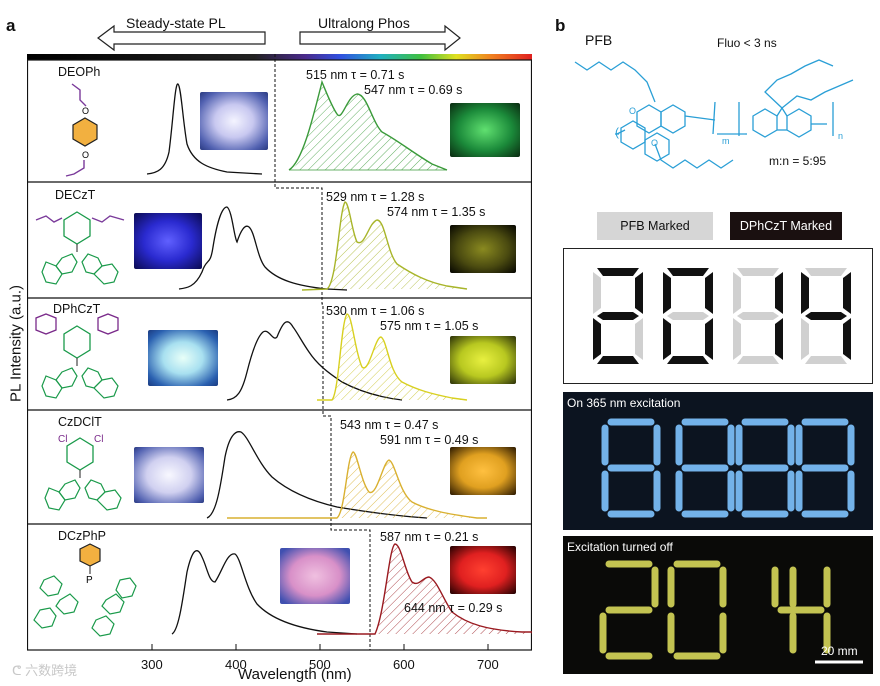  Describe the element at coordinates (77, 356) in the screenshot. I see `molecule-dphczt-icon` at that location.